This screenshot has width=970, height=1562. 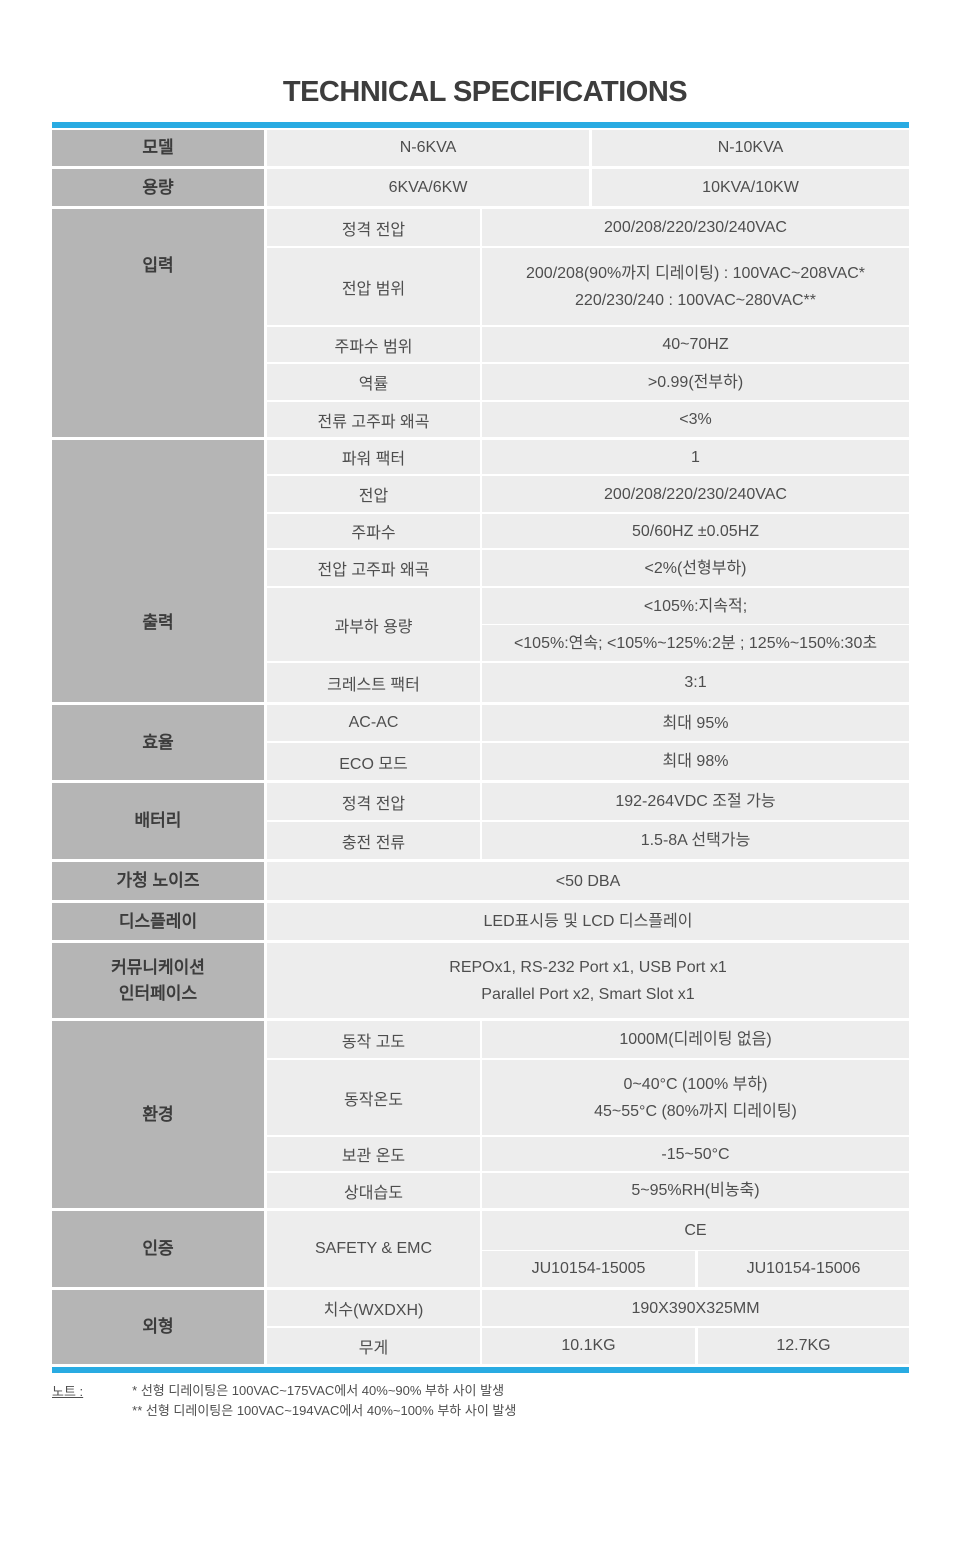 I want to click on battery-rated-voltage-label: 정격 전압, so click(x=373, y=801).